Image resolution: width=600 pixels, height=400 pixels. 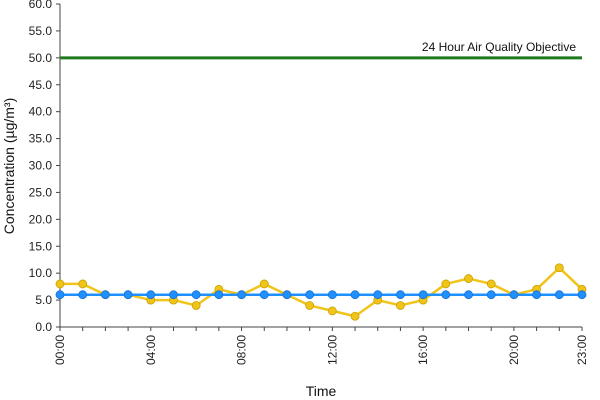 I want to click on y-tick-label: 55.0, so click(x=41, y=31).